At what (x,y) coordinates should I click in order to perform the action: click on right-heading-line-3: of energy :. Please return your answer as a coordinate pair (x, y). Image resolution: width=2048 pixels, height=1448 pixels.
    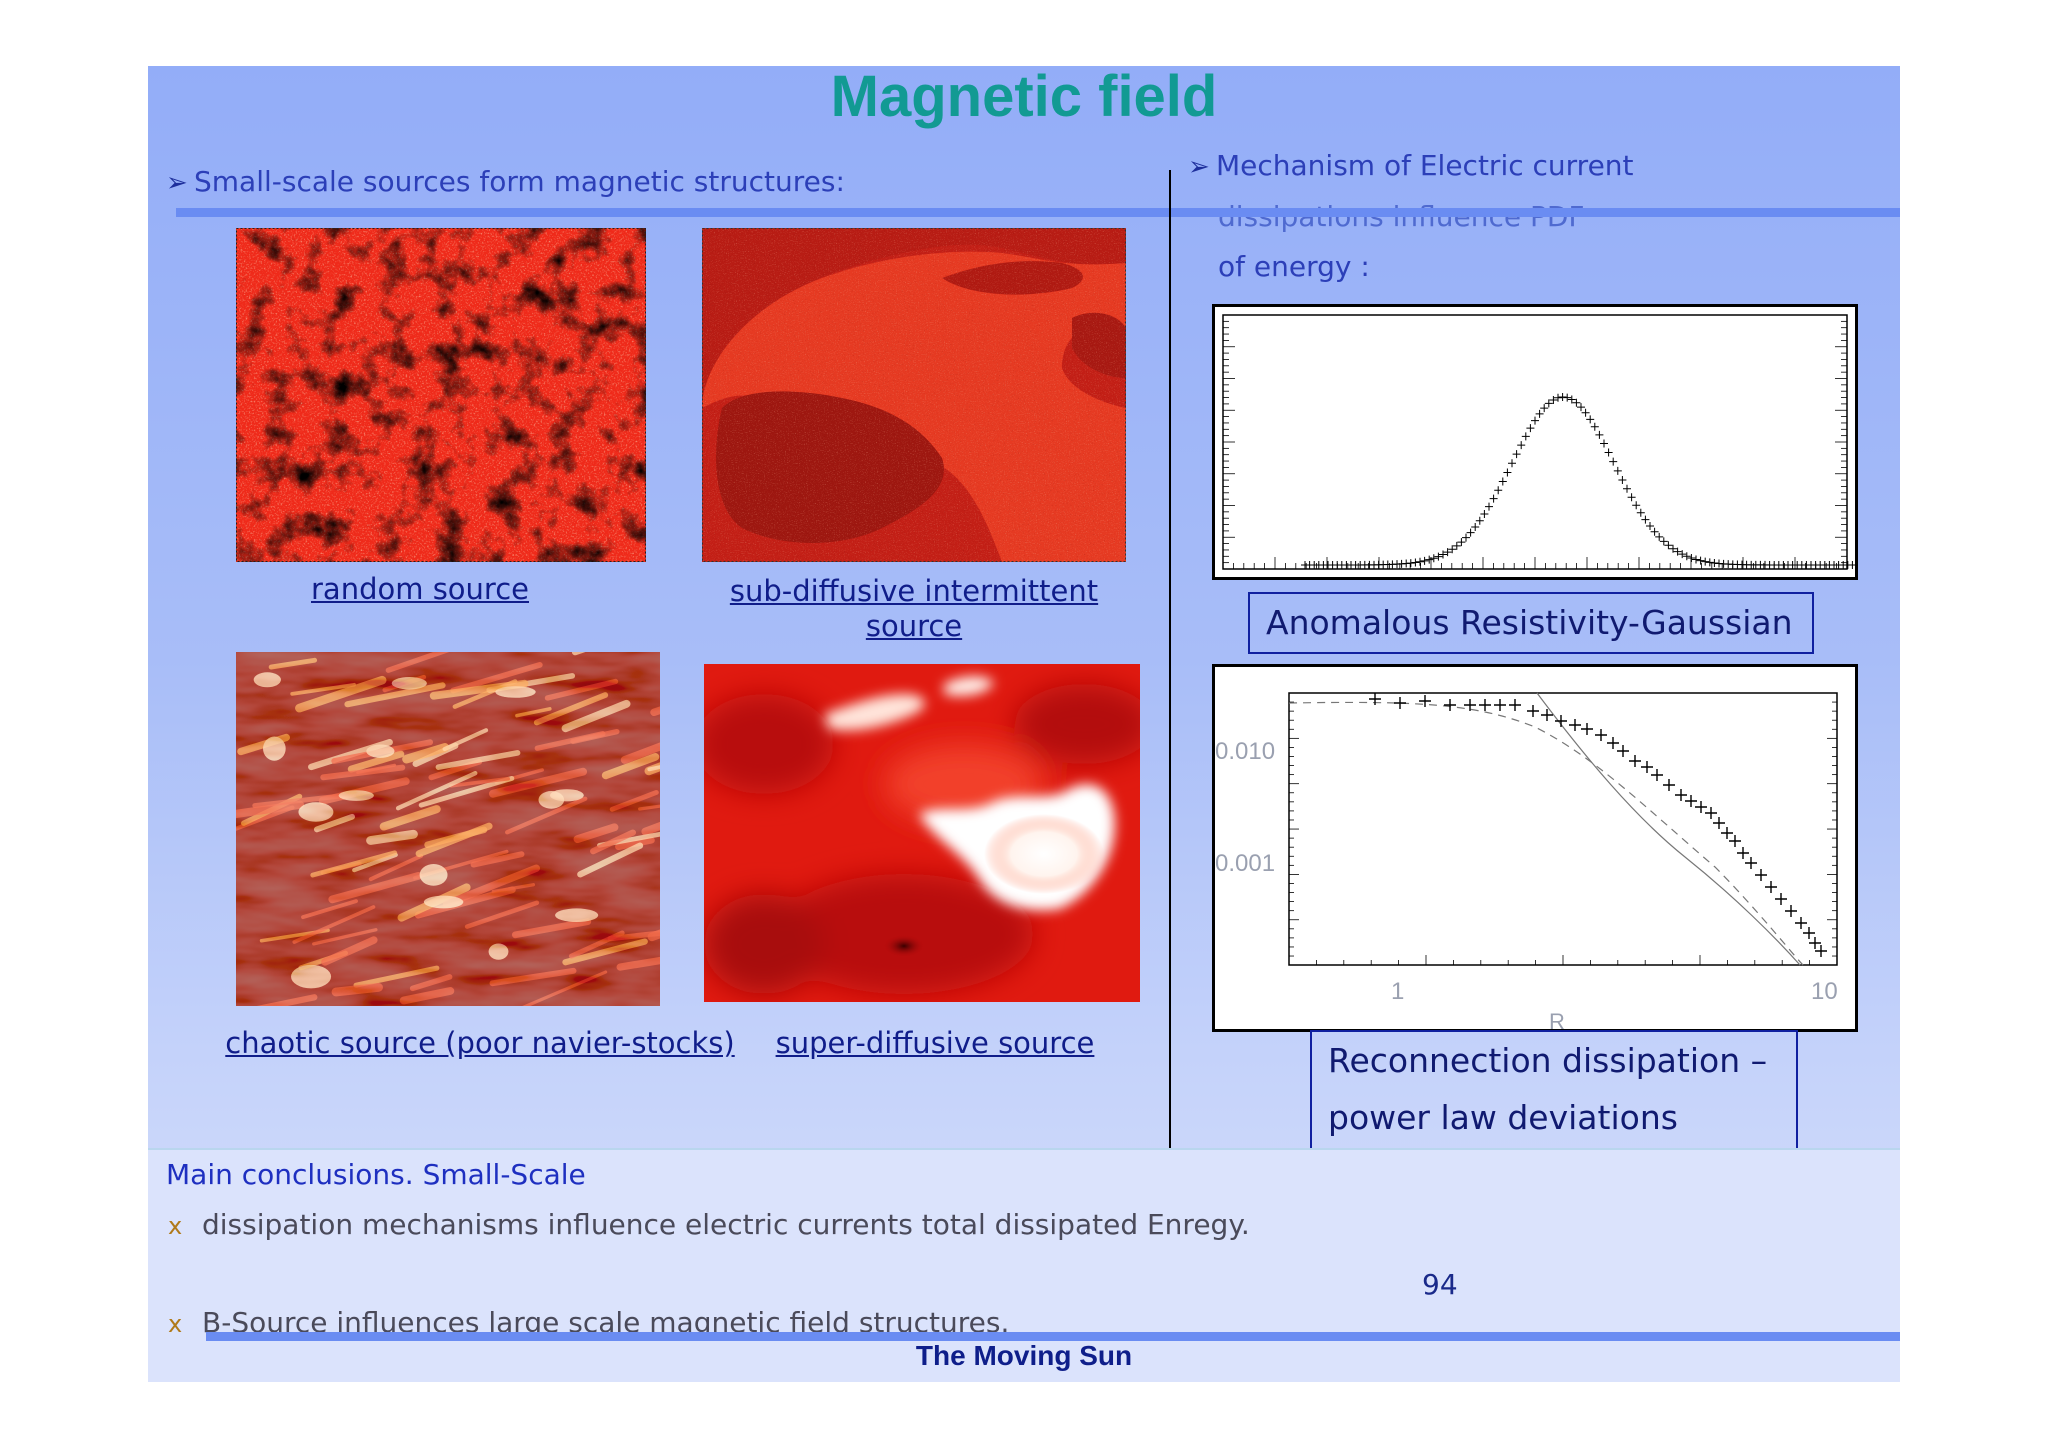
    Looking at the image, I should click on (1294, 266).